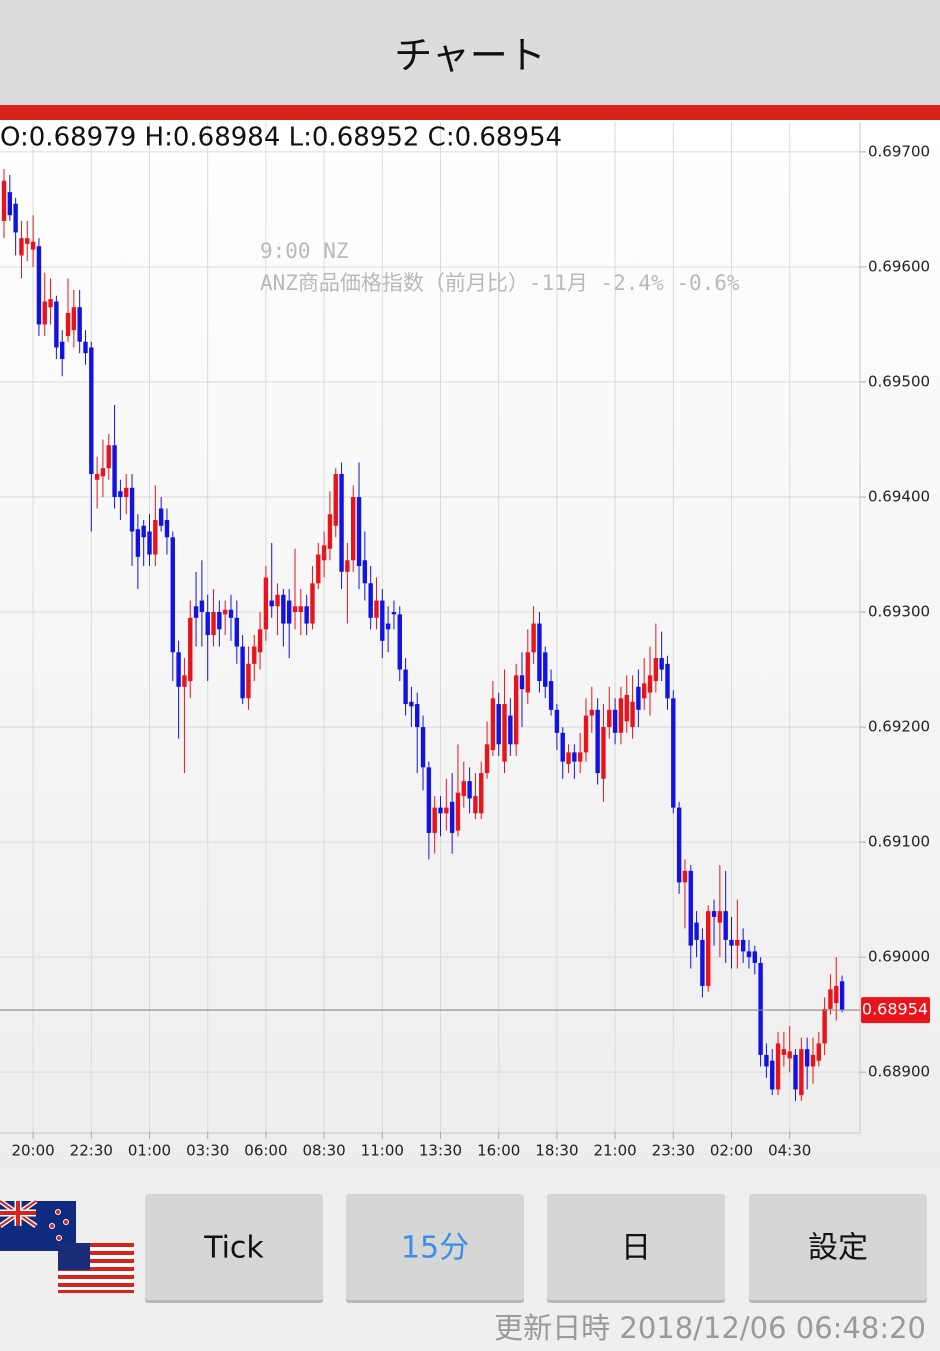  I want to click on button-label: 15分, so click(435, 1248).